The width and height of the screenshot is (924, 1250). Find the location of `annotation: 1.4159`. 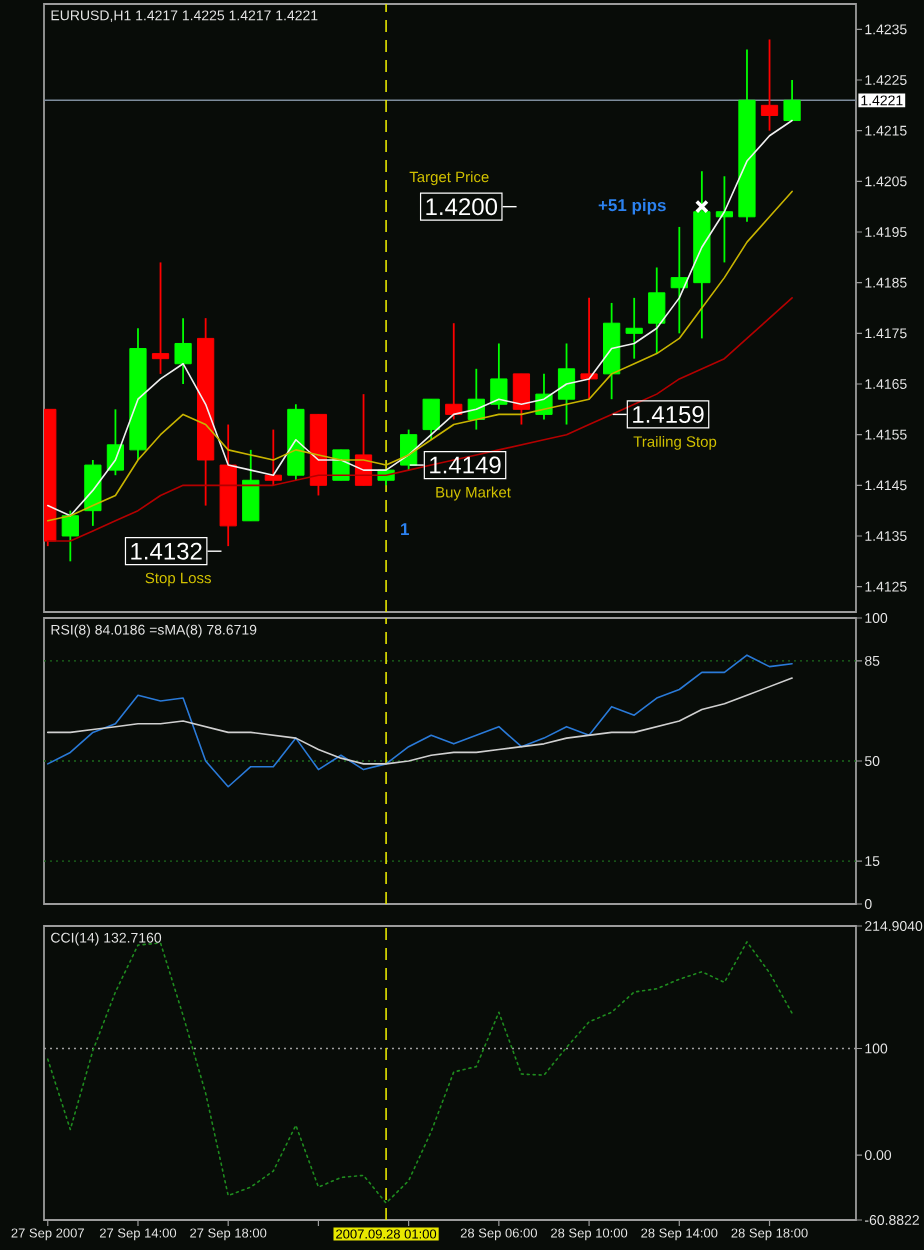

annotation: 1.4159 is located at coordinates (668, 414).